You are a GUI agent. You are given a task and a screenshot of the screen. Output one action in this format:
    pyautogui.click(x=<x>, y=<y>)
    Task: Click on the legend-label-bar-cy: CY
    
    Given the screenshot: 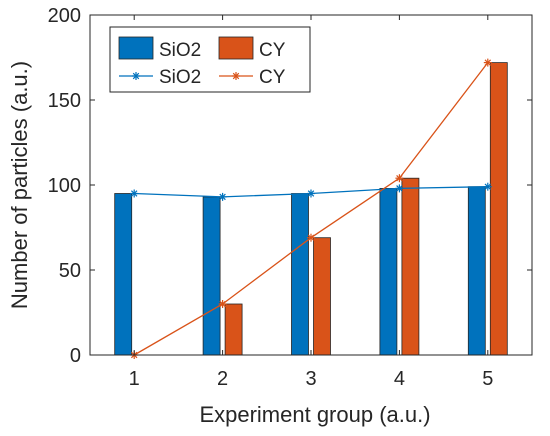 What is the action you would take?
    pyautogui.click(x=272, y=50)
    